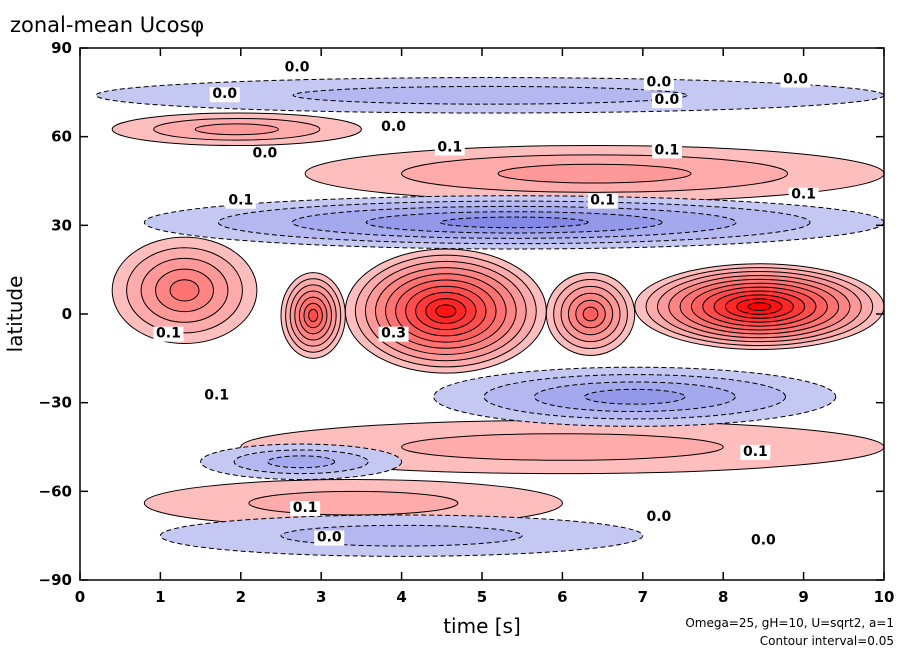 This screenshot has height=654, width=904. Describe the element at coordinates (482, 626) in the screenshot. I see `x-axis-label: time [s]` at that location.